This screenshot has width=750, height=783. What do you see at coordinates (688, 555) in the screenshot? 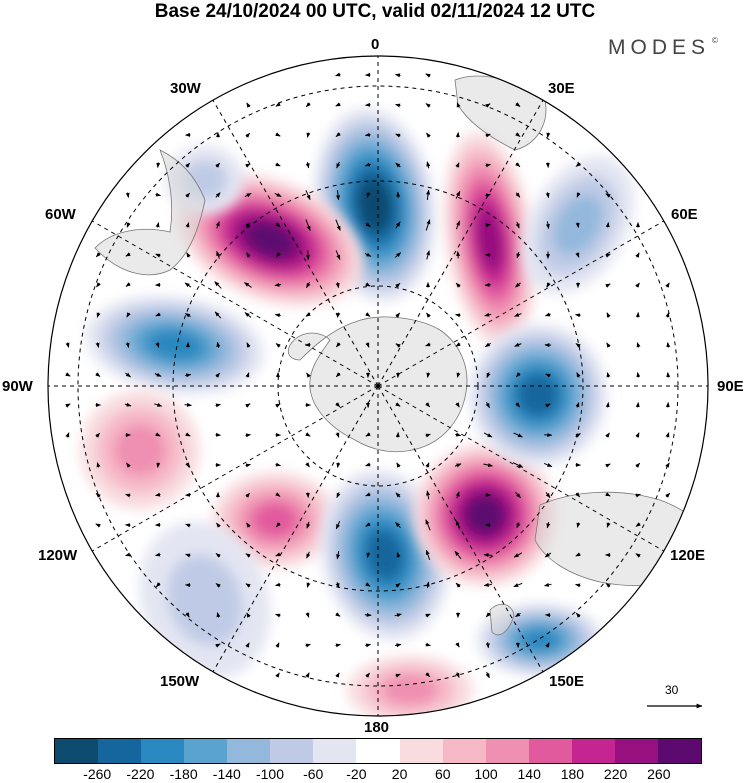
I see `lon-label-120e: 120E` at bounding box center [688, 555].